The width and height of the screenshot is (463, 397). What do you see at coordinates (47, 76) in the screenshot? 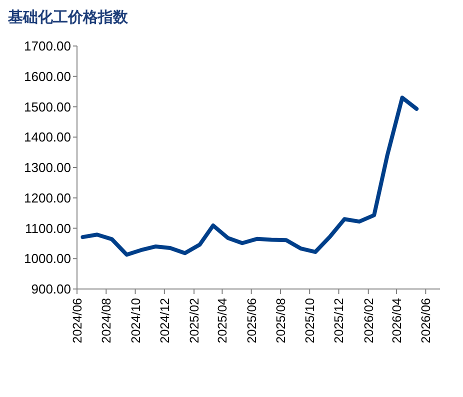
I see `y-tick-label: 1600.00` at bounding box center [47, 76].